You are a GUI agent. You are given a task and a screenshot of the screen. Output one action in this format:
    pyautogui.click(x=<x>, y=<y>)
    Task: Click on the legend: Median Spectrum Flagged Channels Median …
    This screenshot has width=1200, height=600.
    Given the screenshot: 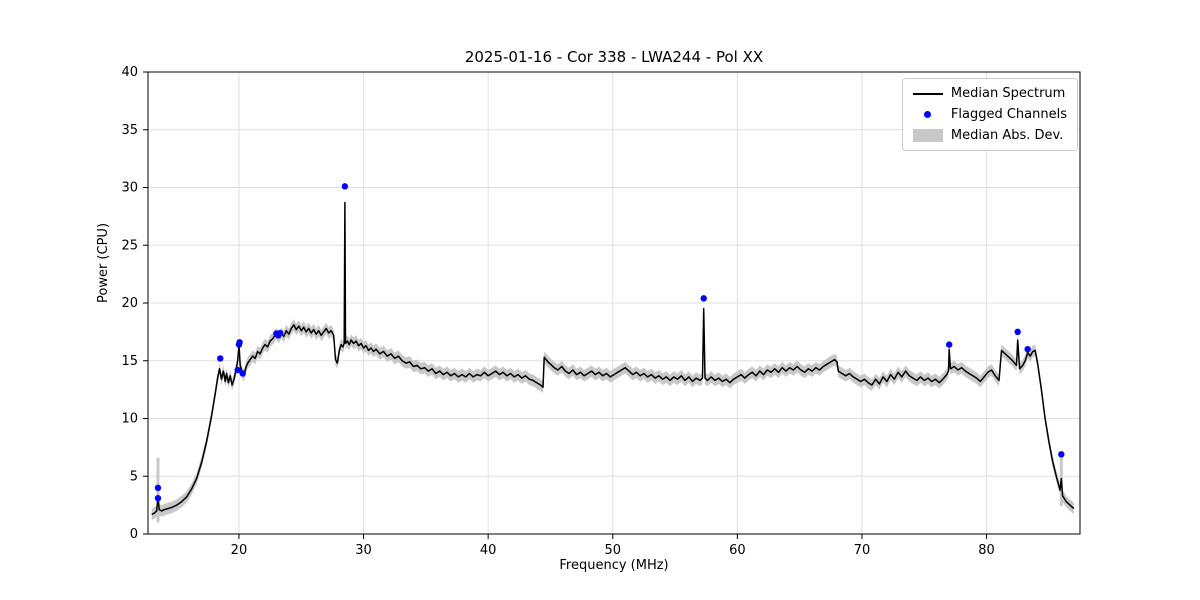 What is the action you would take?
    pyautogui.click(x=989, y=114)
    